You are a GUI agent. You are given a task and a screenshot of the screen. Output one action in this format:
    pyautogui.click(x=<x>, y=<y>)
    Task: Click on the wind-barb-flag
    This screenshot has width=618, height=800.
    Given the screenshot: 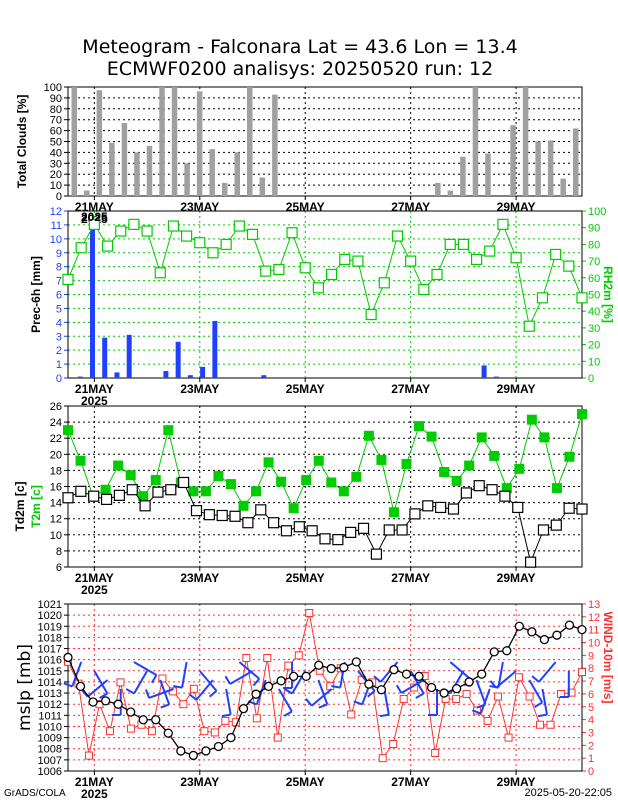 What is the action you would take?
    pyautogui.click(x=154, y=679)
    